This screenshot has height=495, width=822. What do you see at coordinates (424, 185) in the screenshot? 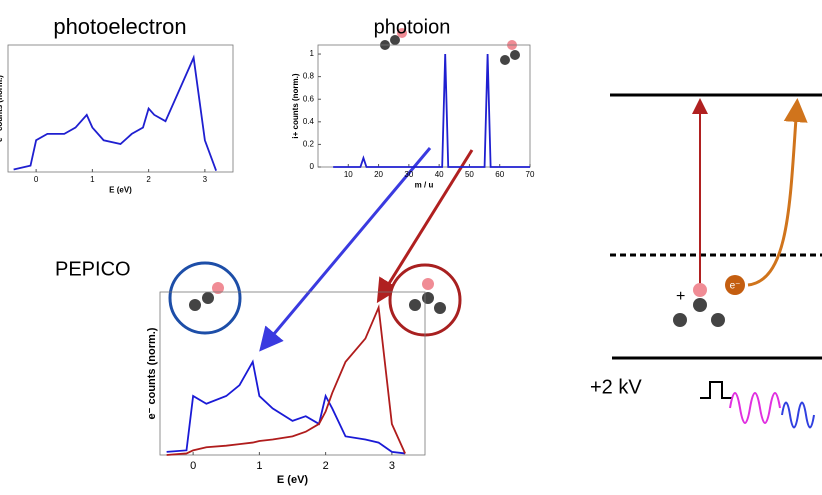
I see `x-axis-label: m / u` at bounding box center [424, 185].